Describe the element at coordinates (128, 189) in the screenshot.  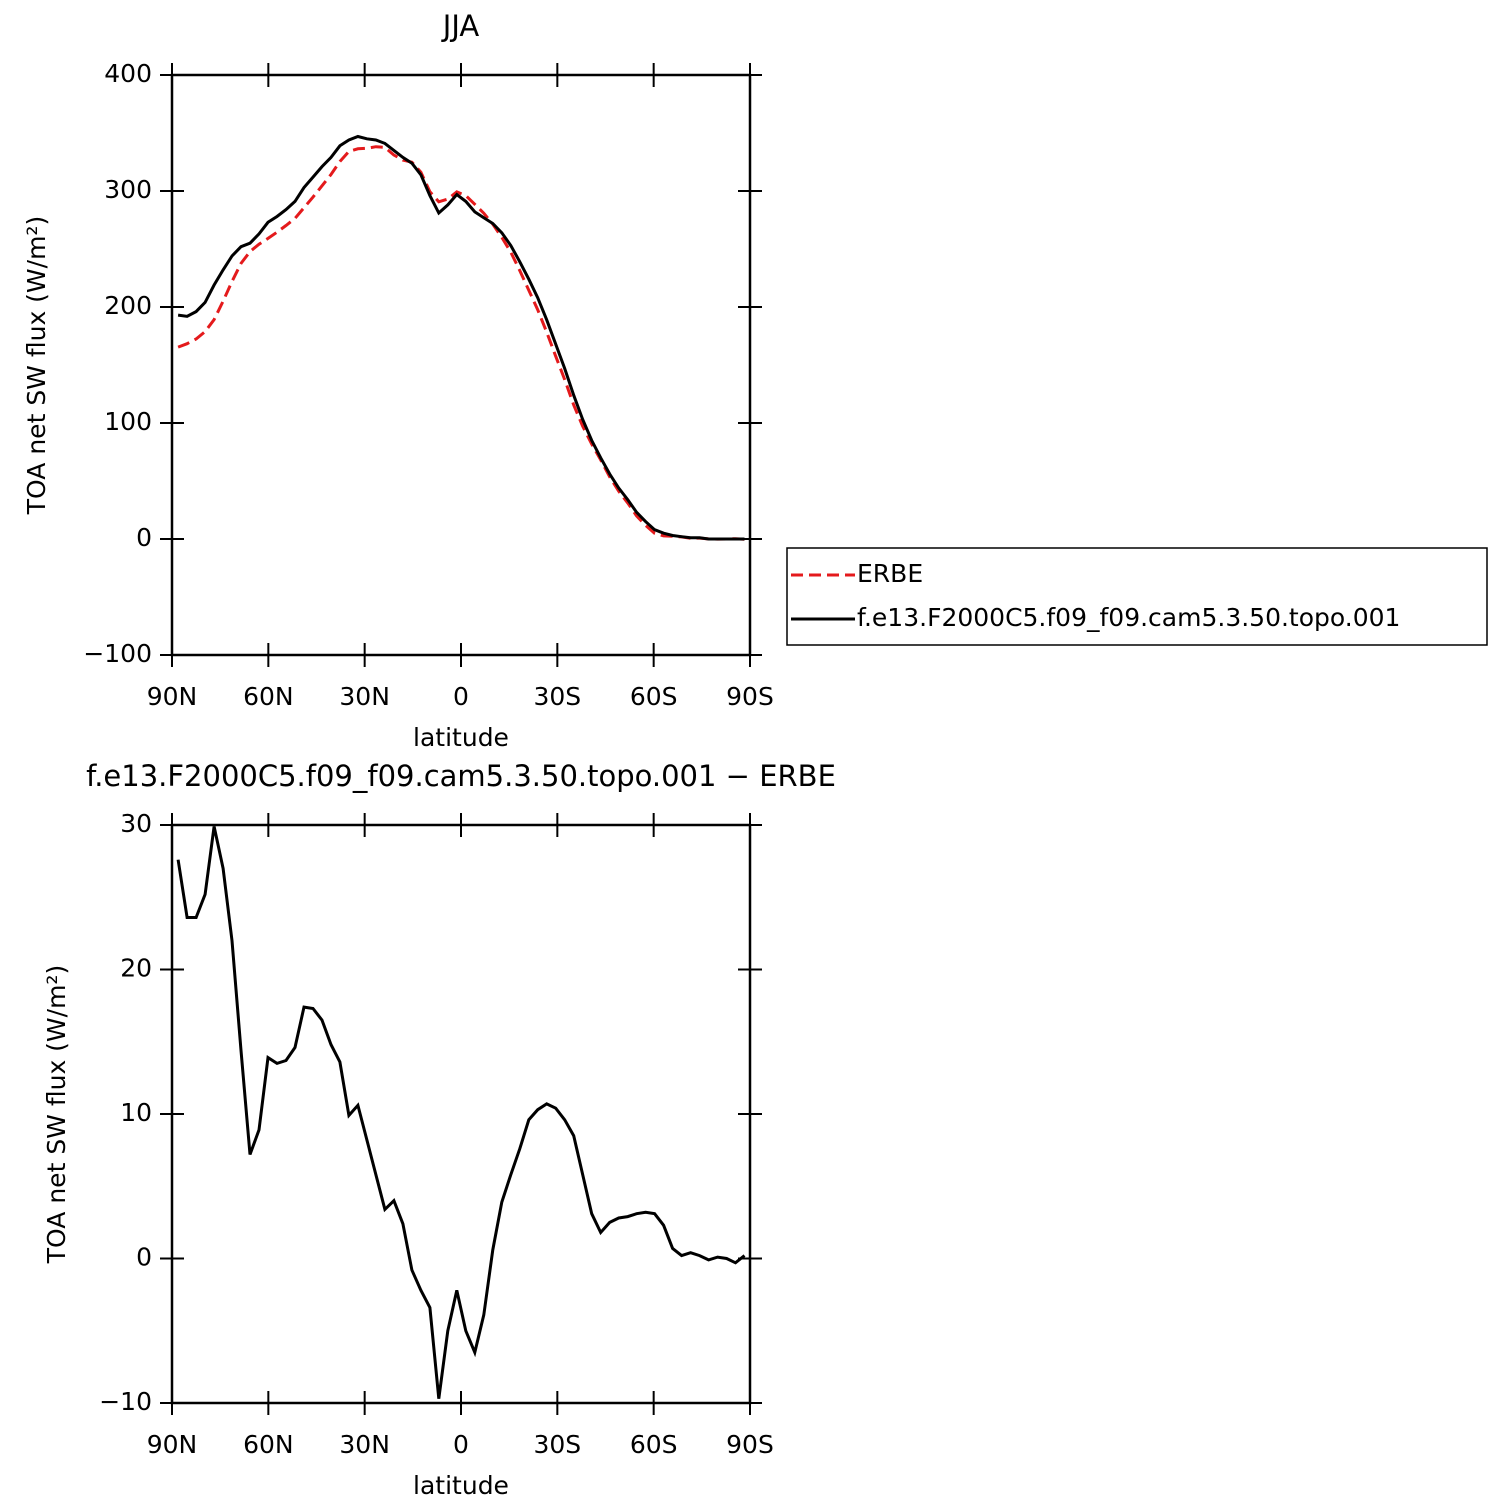
I see `y-tick-label: 300` at that location.